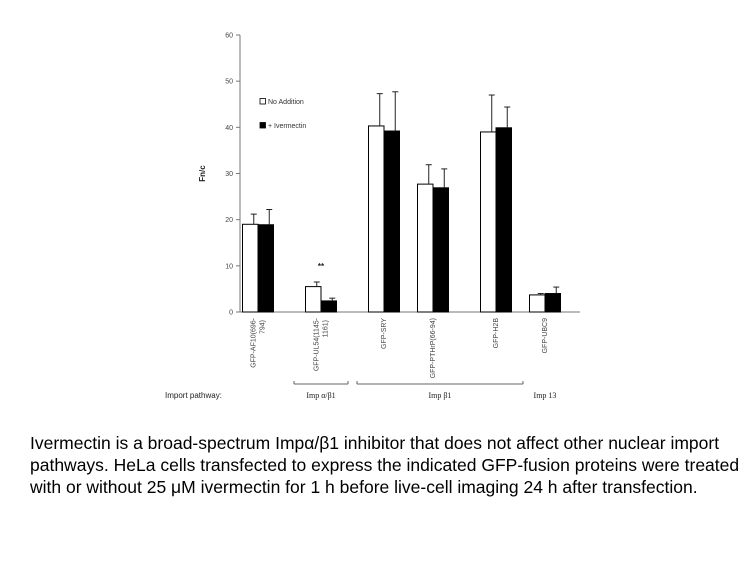 This screenshot has width=756, height=567. I want to click on x-tick-label: GFP-UL54(1145- 1161), so click(322, 344).